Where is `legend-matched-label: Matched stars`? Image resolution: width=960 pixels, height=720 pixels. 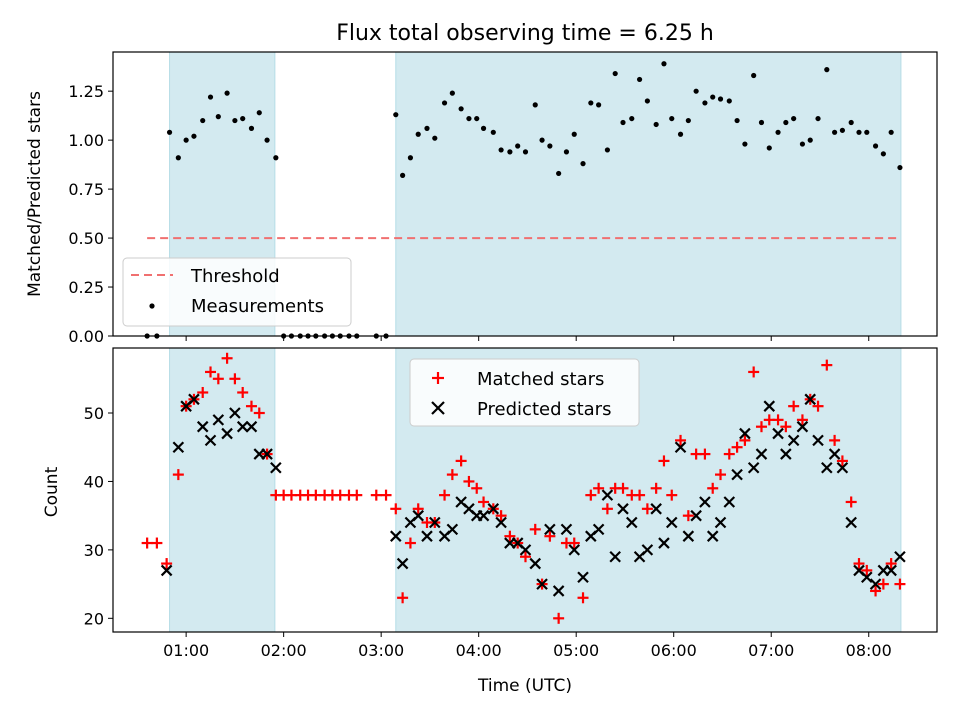
legend-matched-label: Matched stars is located at coordinates (540, 379).